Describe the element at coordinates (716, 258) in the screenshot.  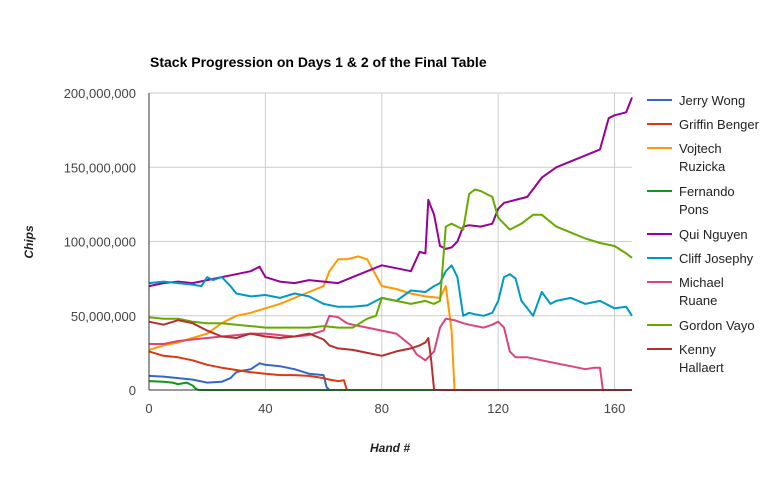
I see `legend-label: Cliff Josephy` at that location.